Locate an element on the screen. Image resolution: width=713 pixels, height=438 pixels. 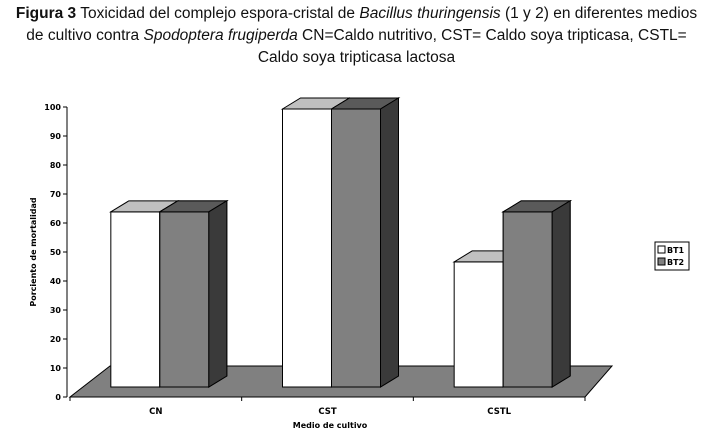
y-axis: 0 10 20 30 40 50 60 70 80 90 100 is located at coordinates (56, 252).